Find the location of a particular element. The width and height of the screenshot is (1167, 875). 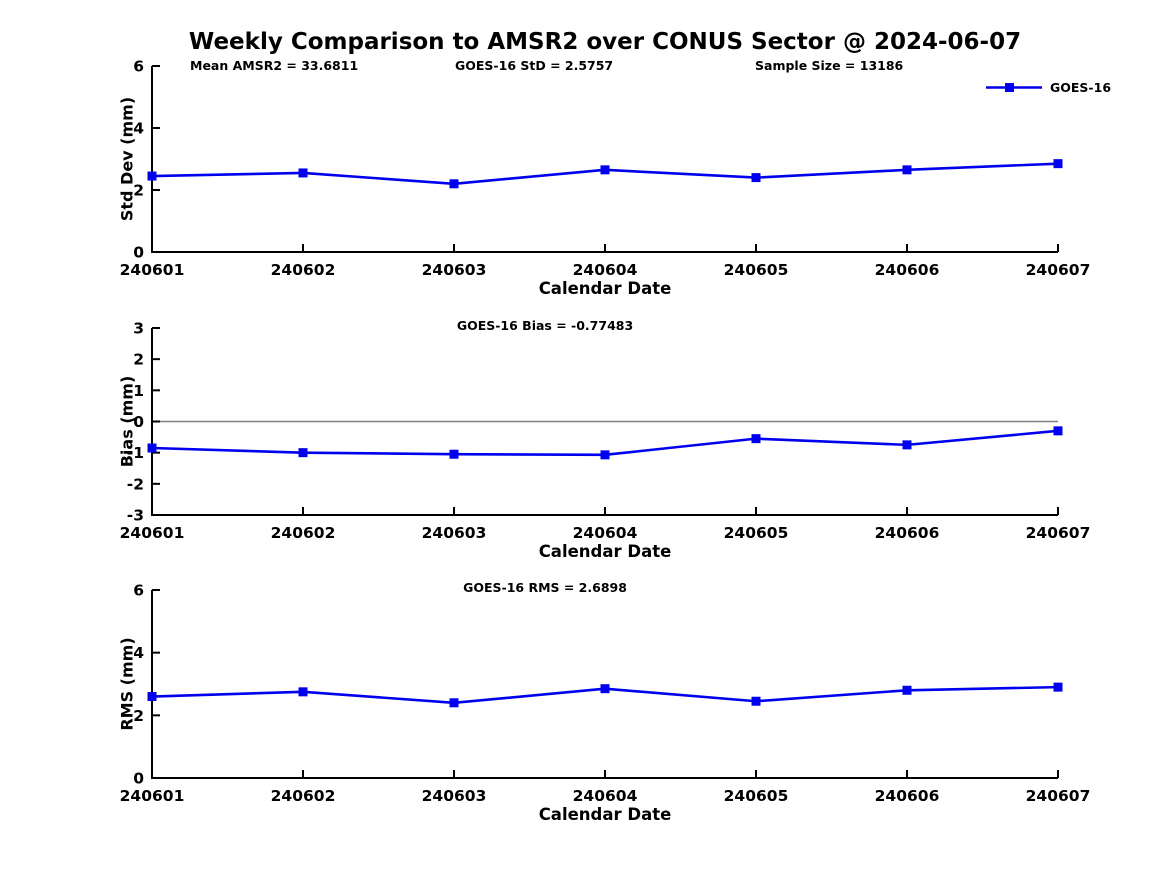

legend-label: GOES-16 is located at coordinates (1081, 87).